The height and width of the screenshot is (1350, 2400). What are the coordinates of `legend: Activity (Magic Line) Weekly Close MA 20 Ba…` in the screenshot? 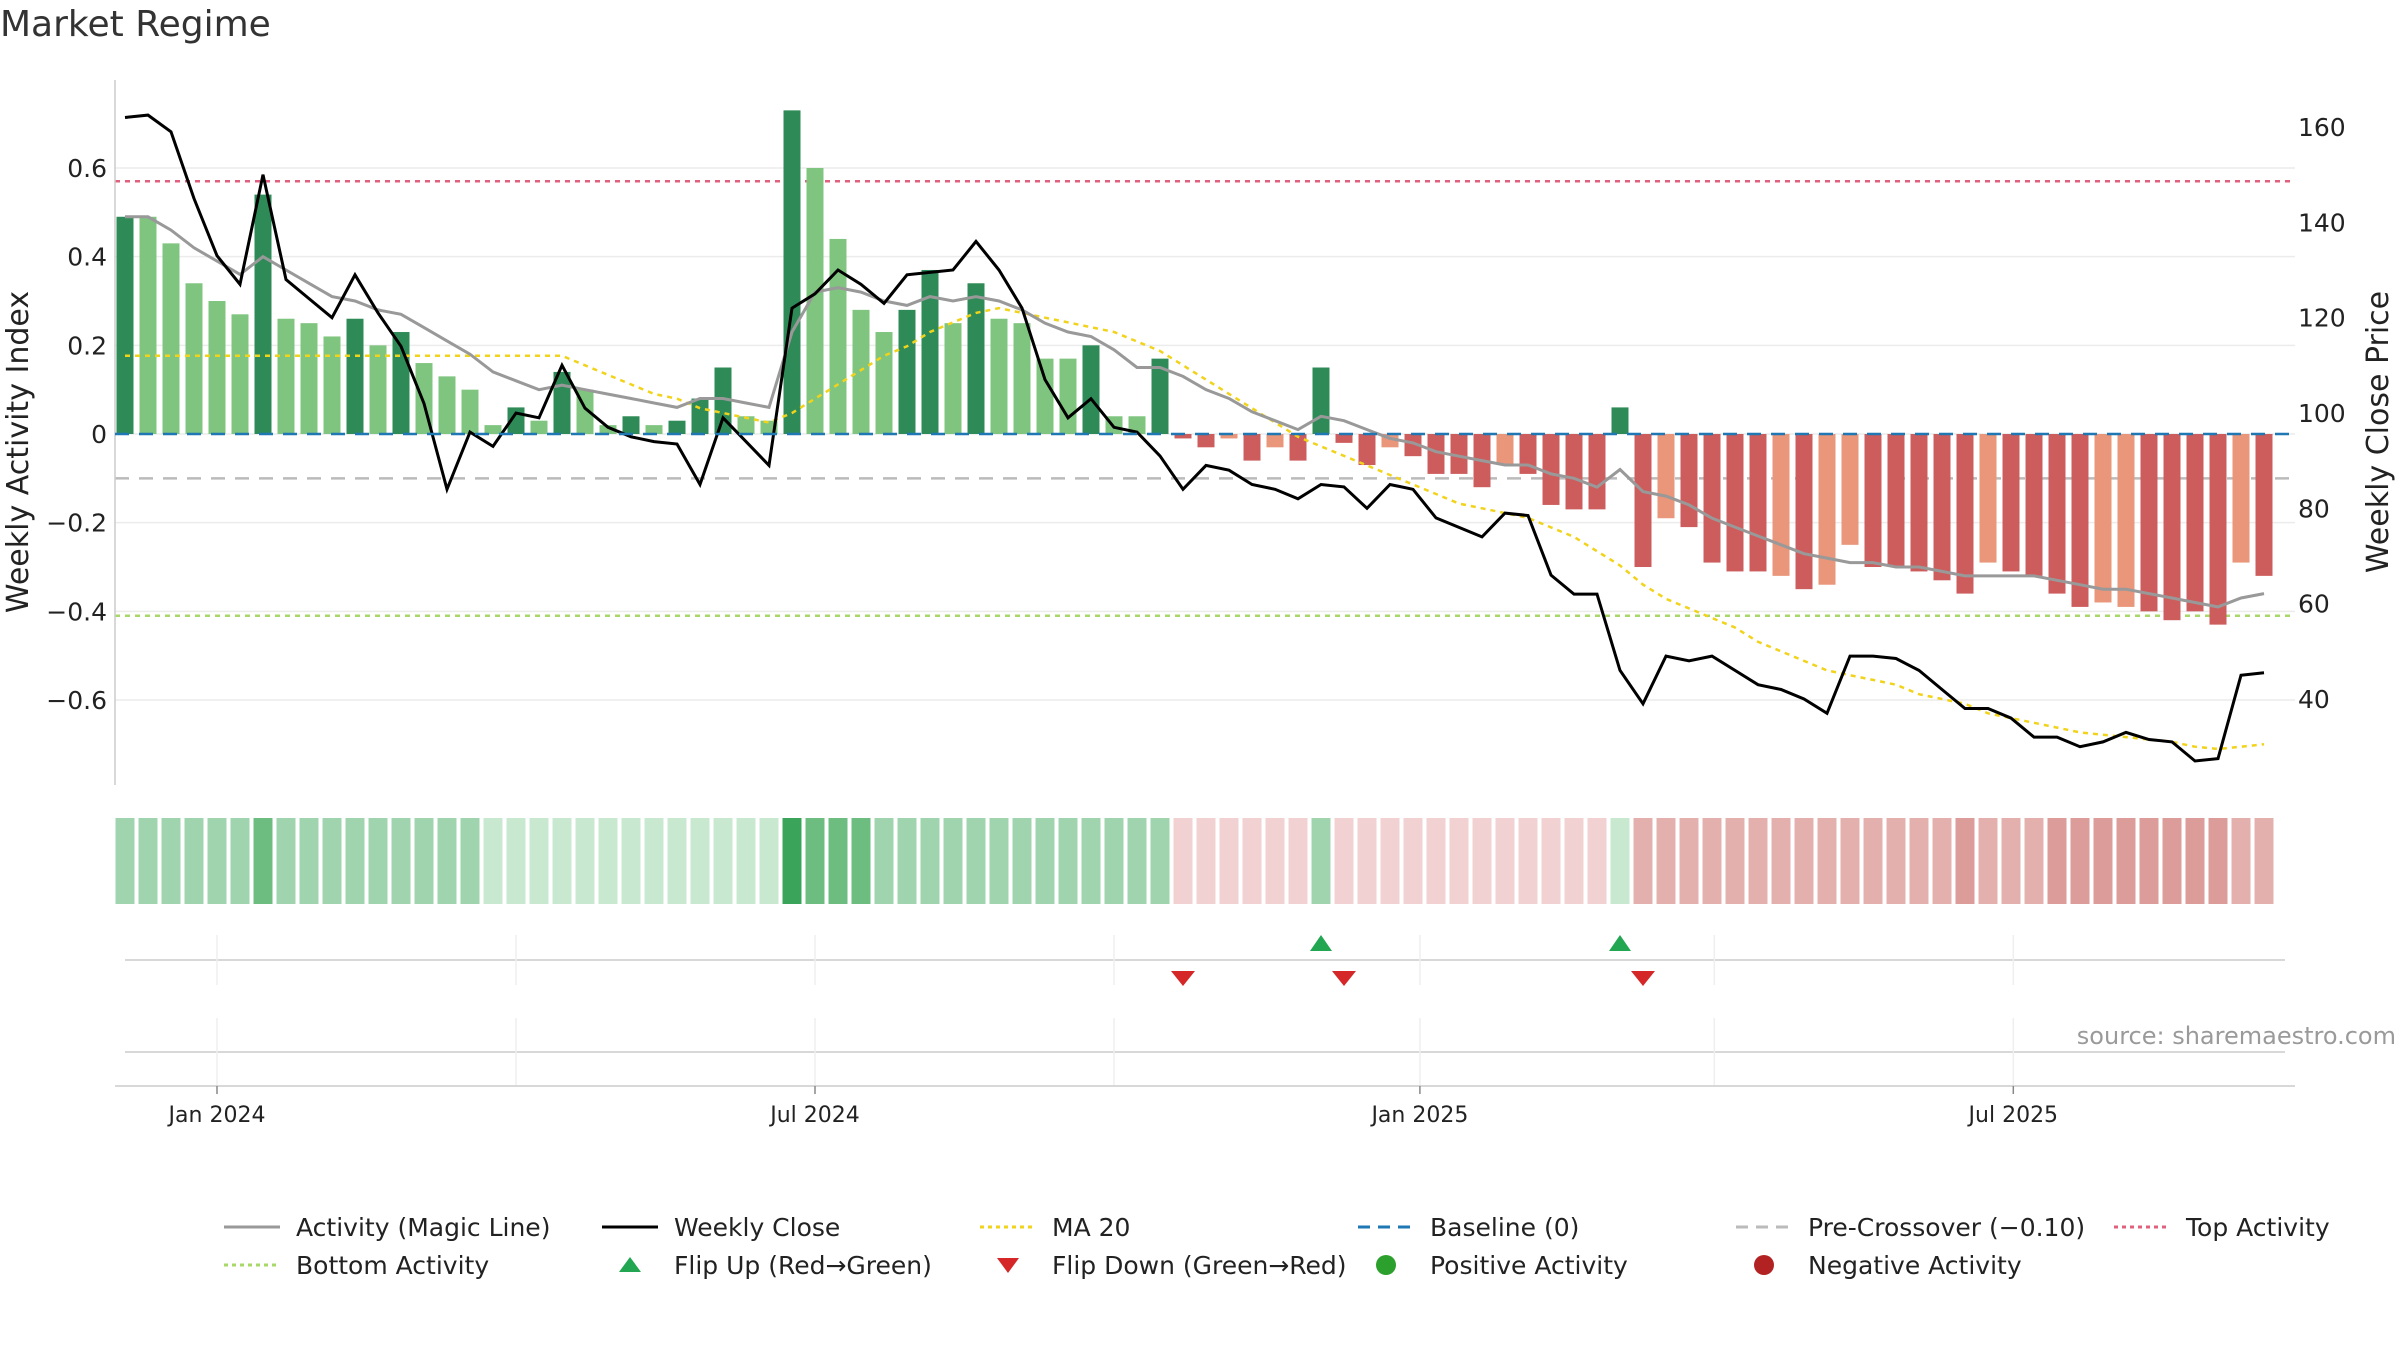 It's located at (1200, 1260).